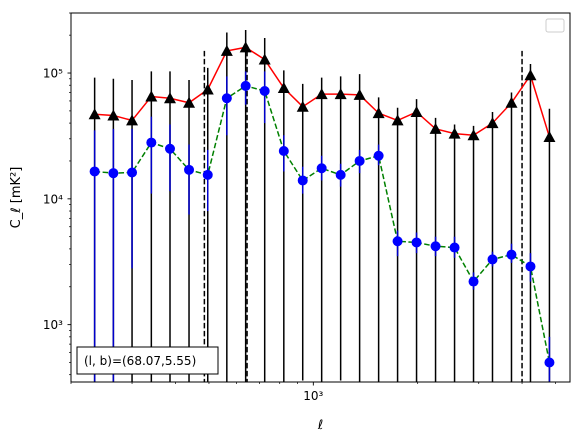  What do you see at coordinates (313, 396) in the screenshot?
I see `x-tick-label-0: 10³` at bounding box center [313, 396].